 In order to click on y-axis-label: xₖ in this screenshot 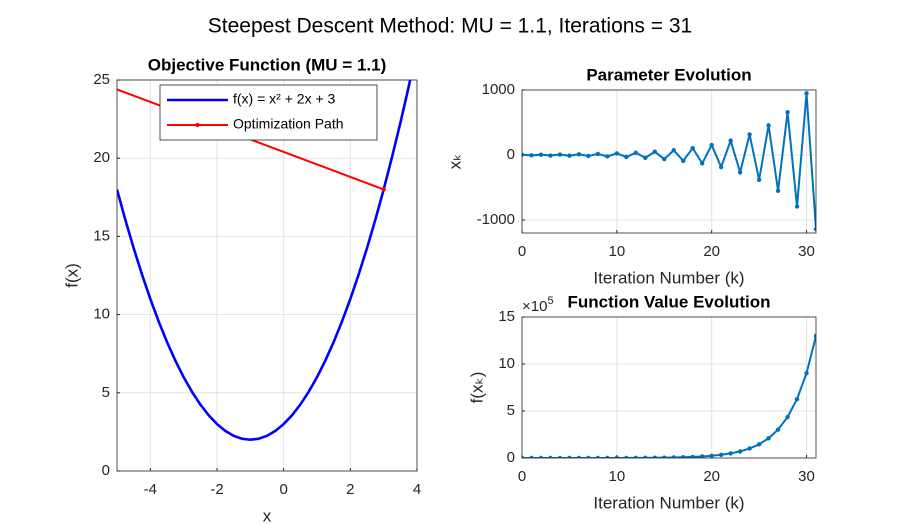, I will do `click(454, 162)`.